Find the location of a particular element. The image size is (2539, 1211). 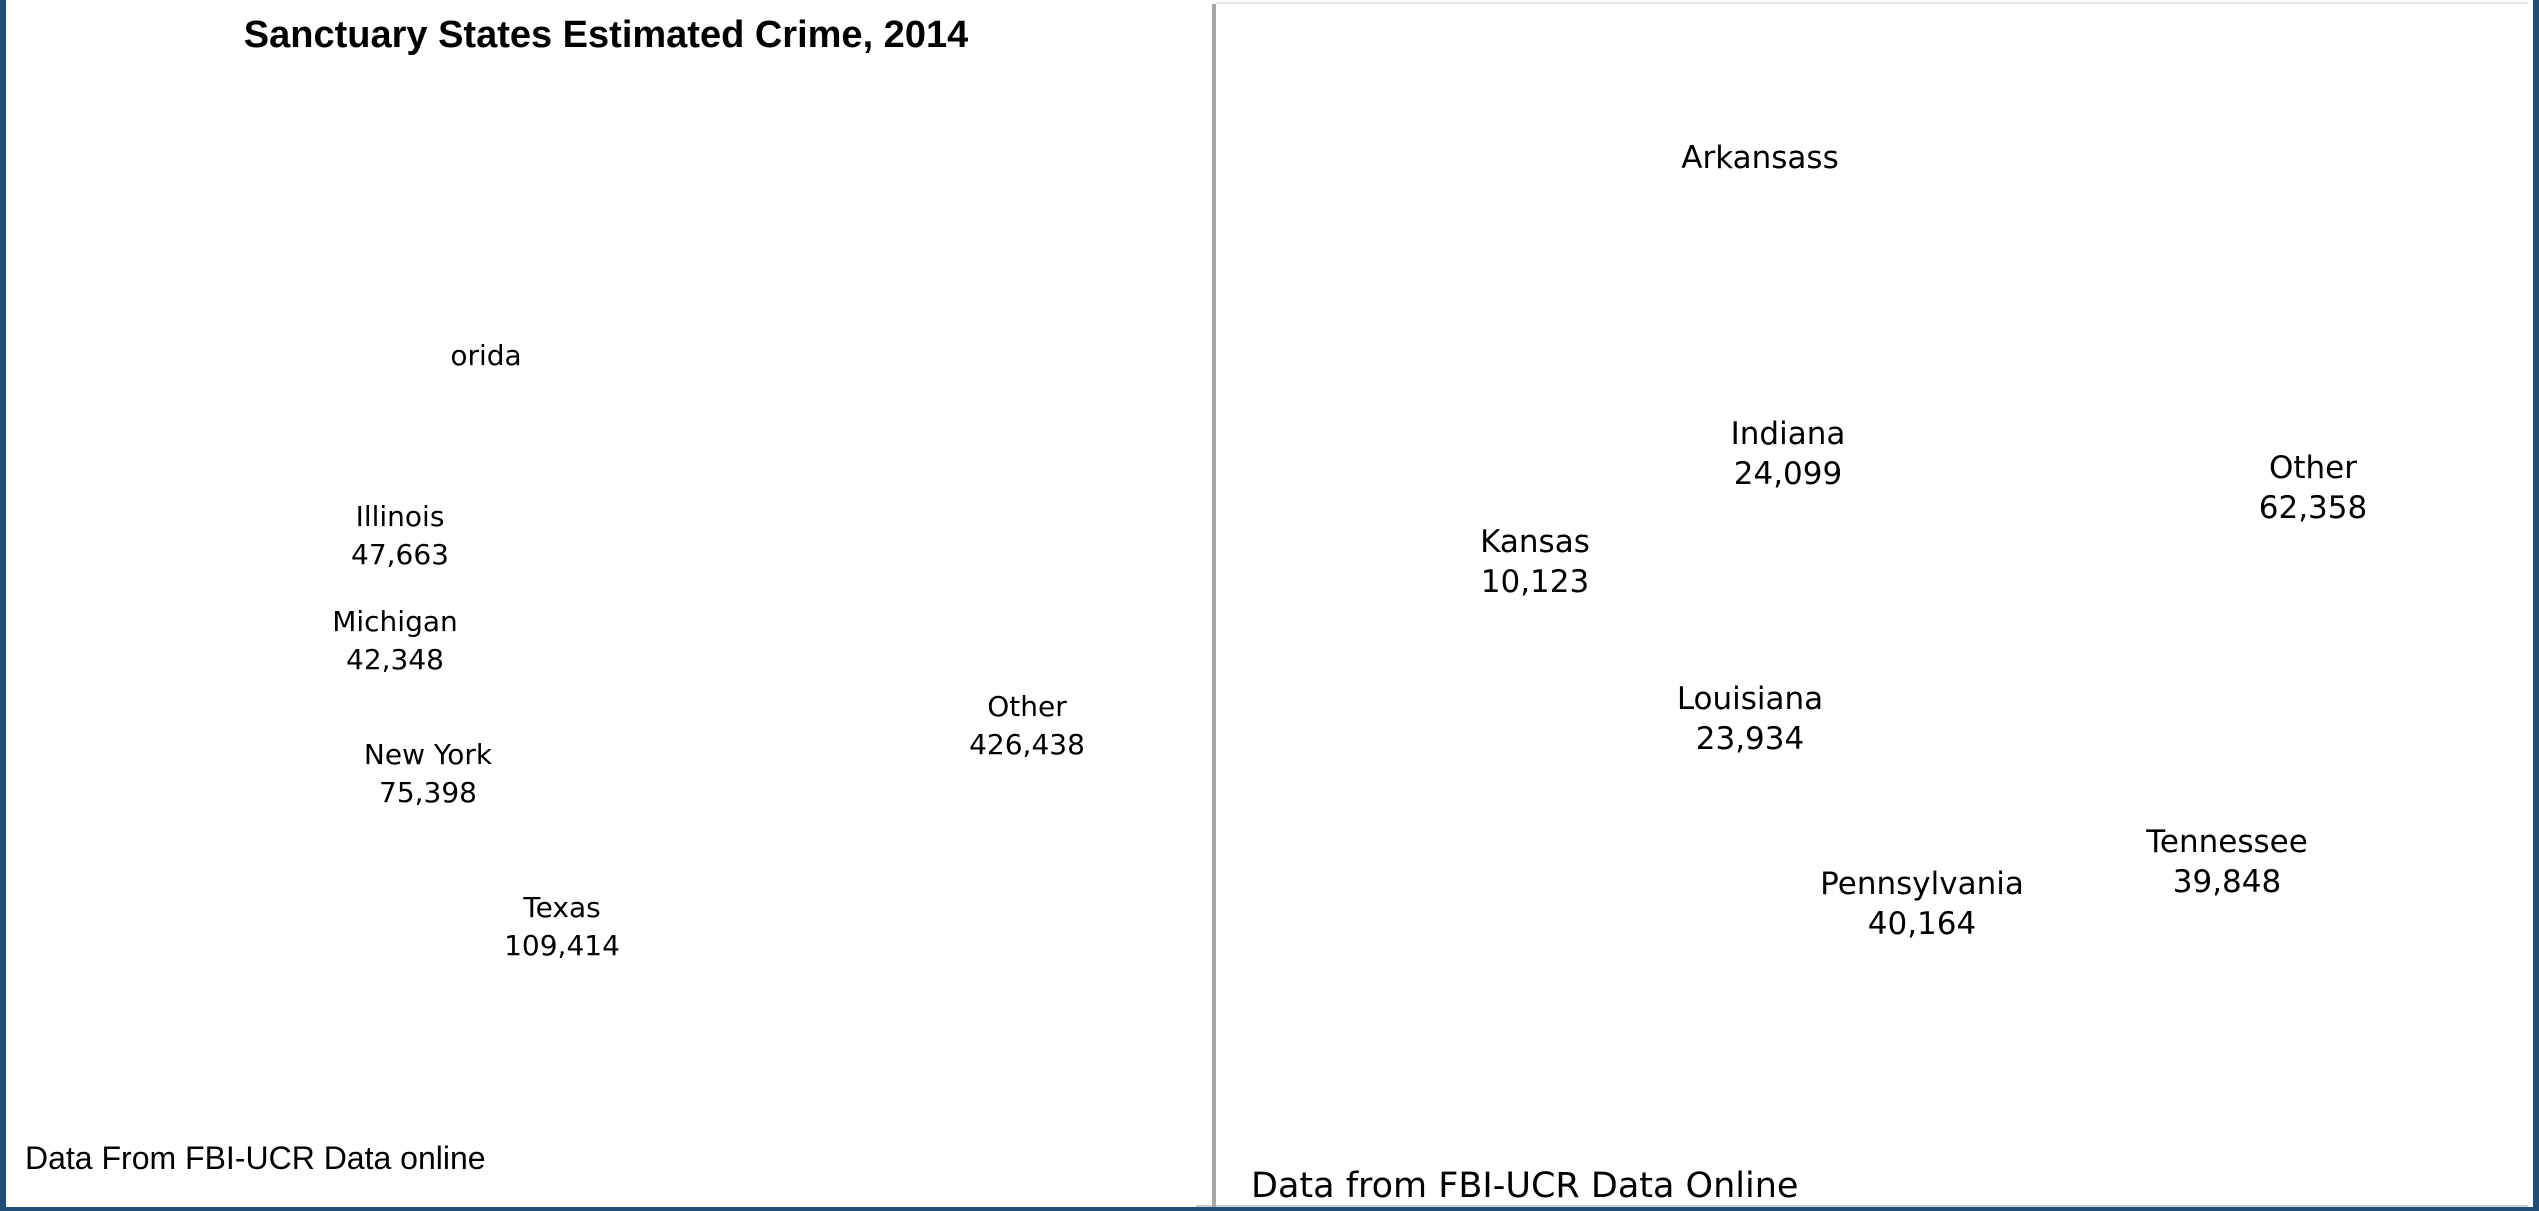

slice-label-group: Arkansass is located at coordinates (1759, 158).